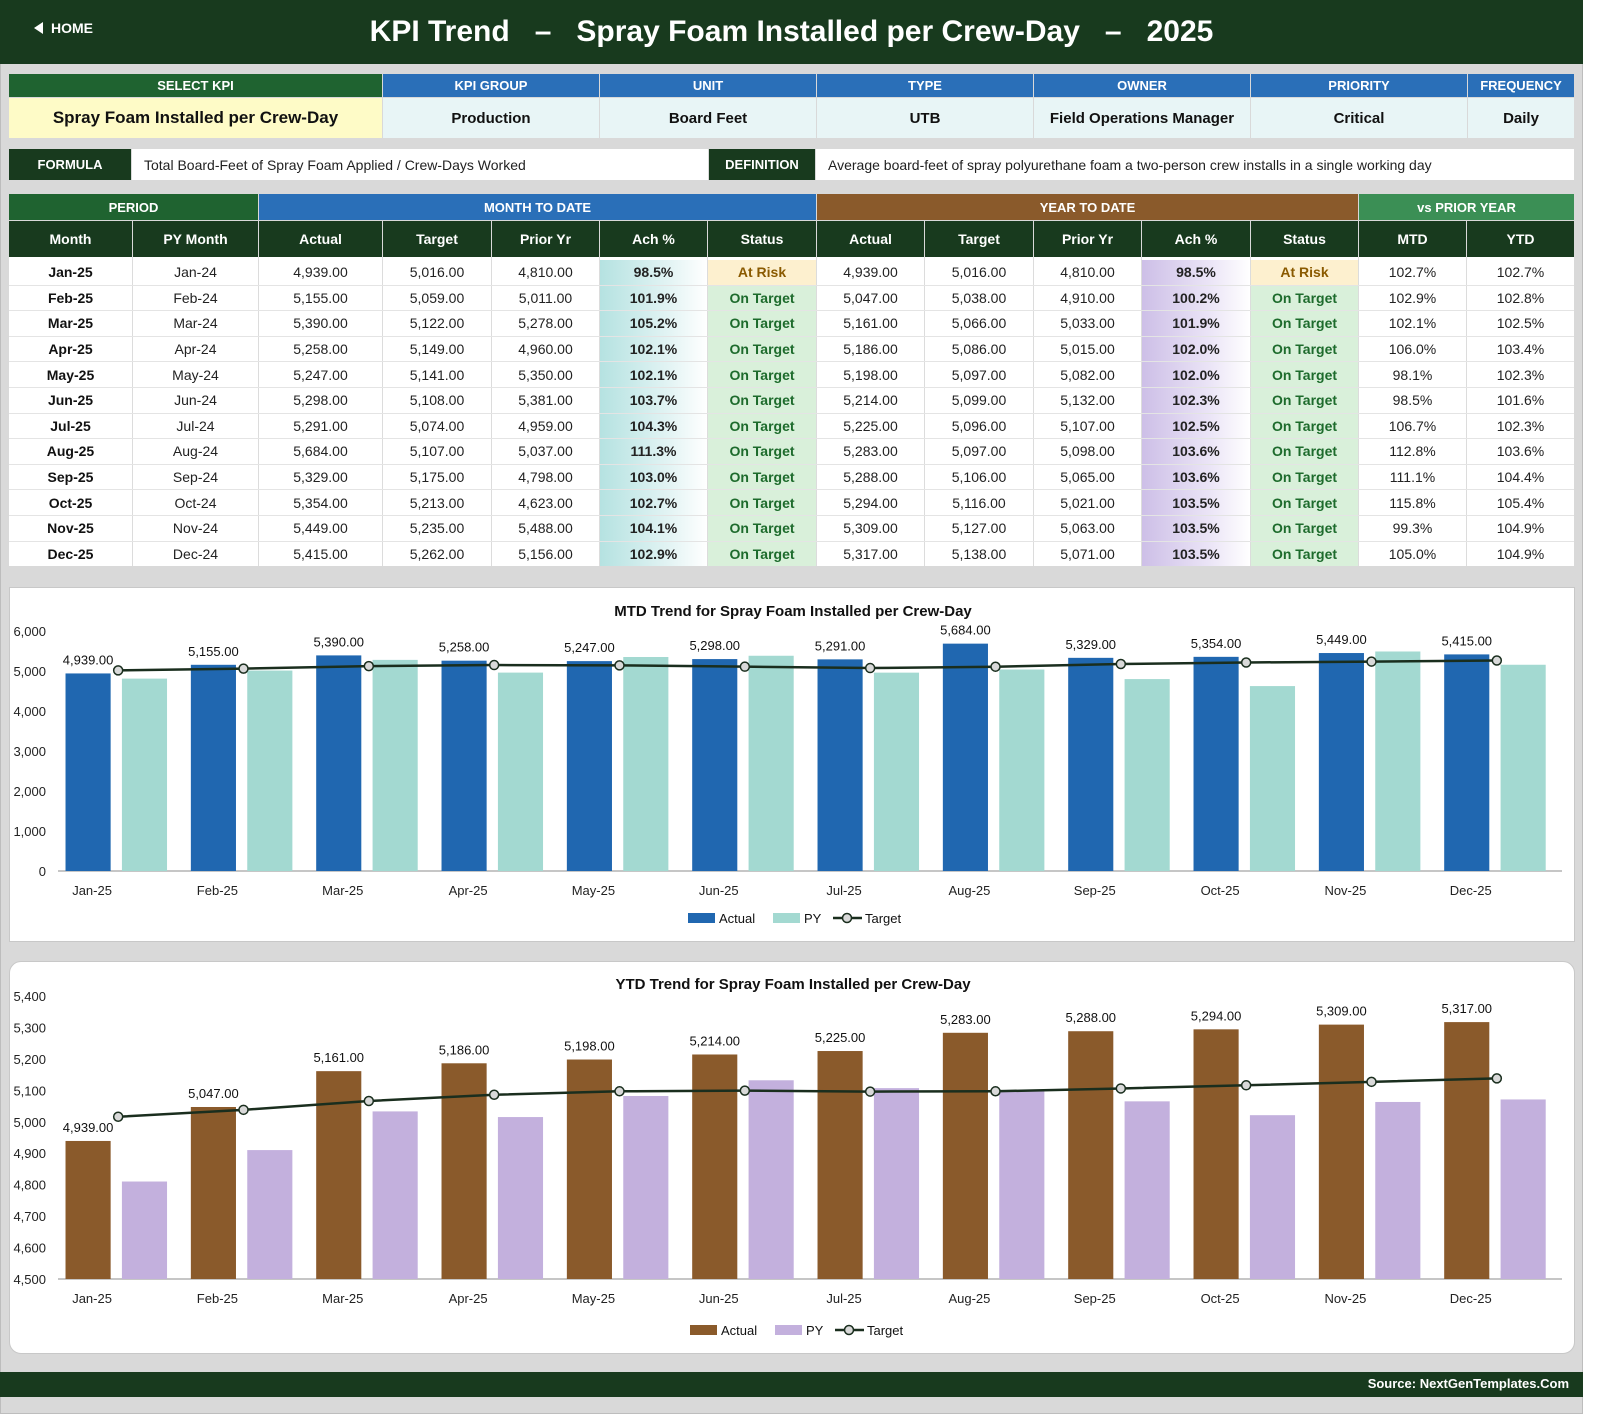 The width and height of the screenshot is (1600, 1414). What do you see at coordinates (653, 477) in the screenshot?
I see `table-cell: 103.0%` at bounding box center [653, 477].